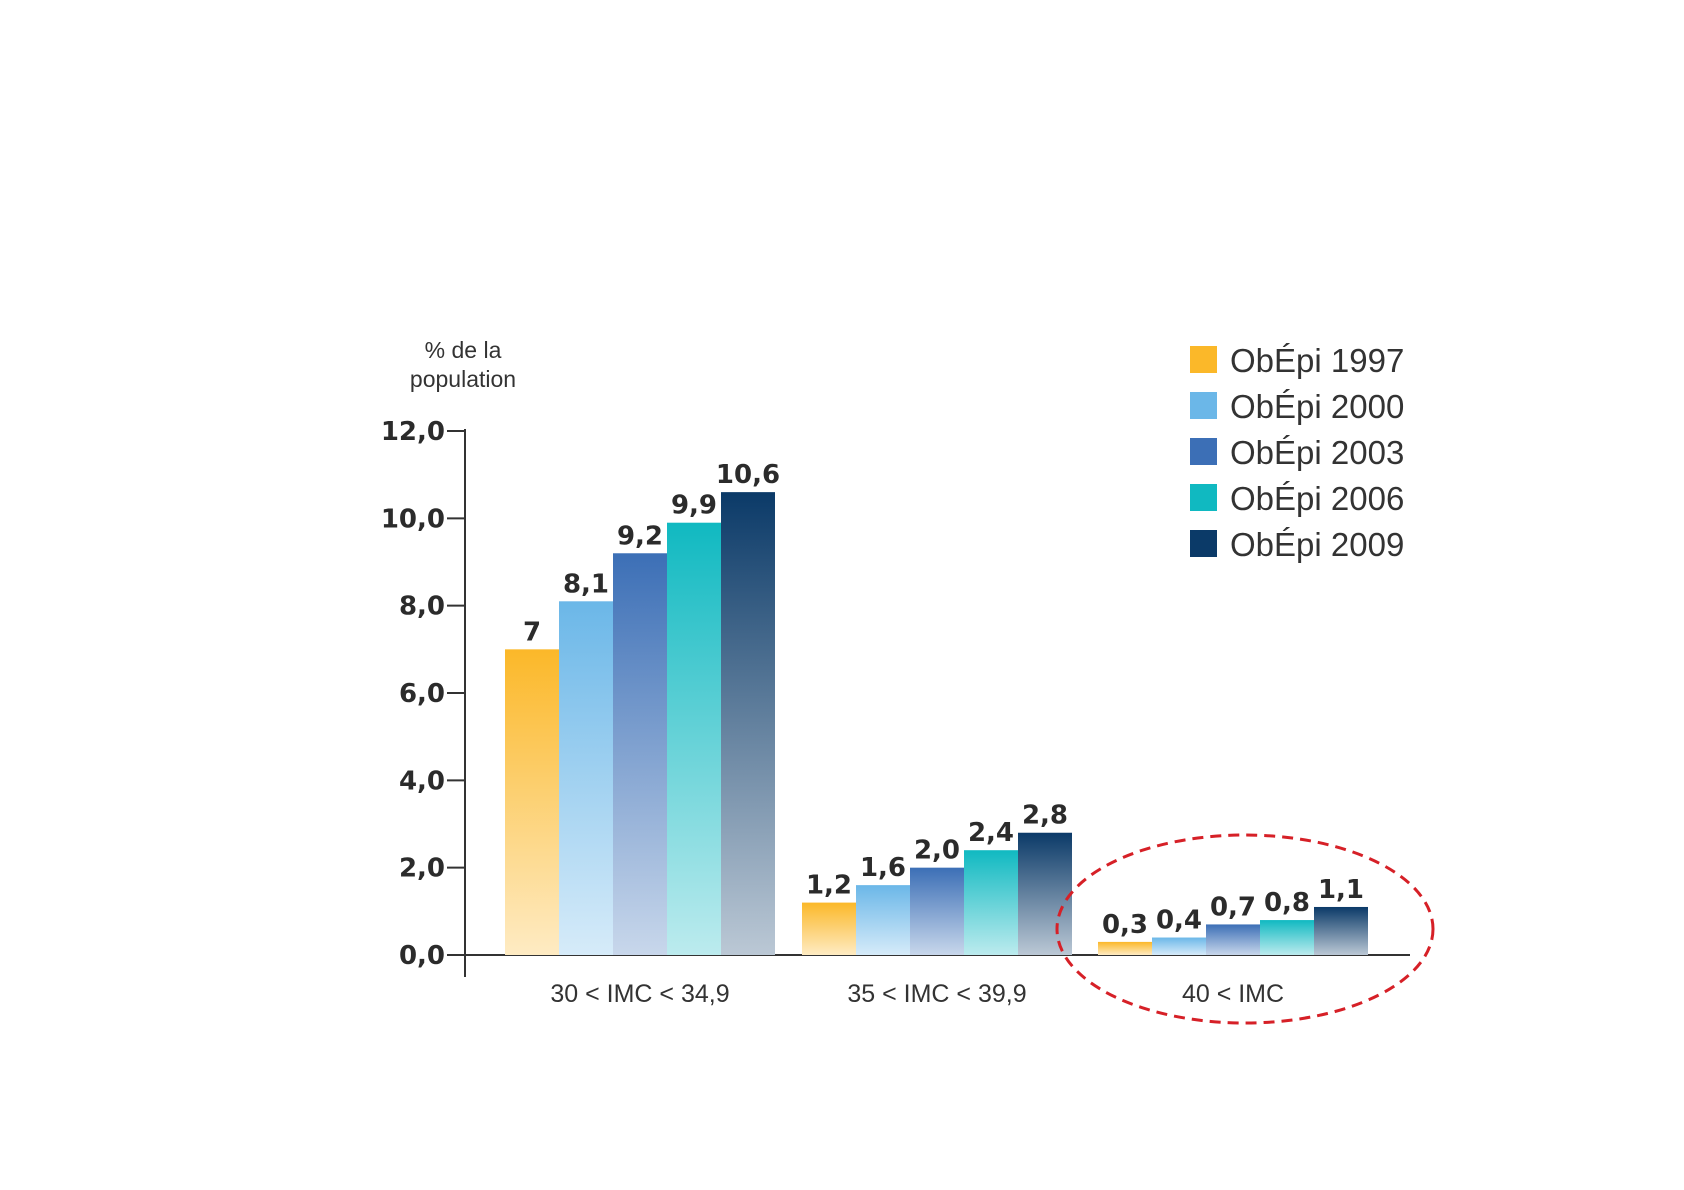  I want to click on bar-value-label: 8,1, so click(586, 584).